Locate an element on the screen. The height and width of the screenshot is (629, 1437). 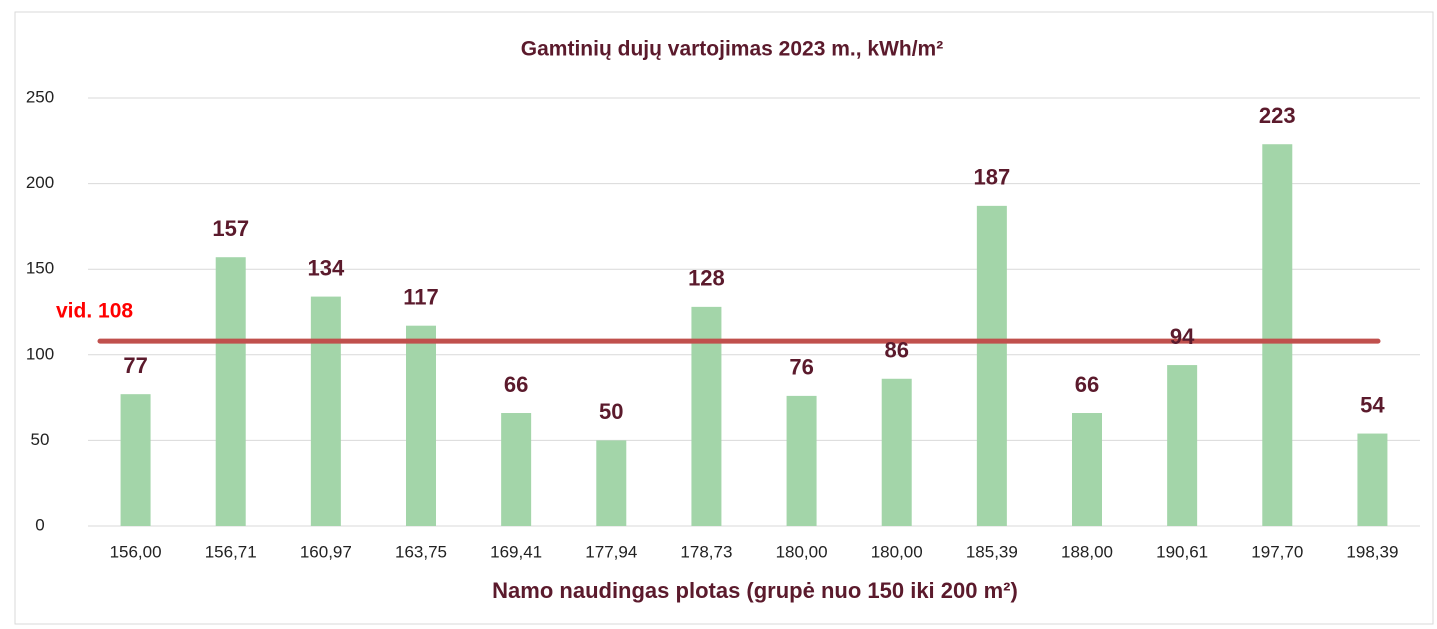
value-label: 54 is located at coordinates (1372, 404).